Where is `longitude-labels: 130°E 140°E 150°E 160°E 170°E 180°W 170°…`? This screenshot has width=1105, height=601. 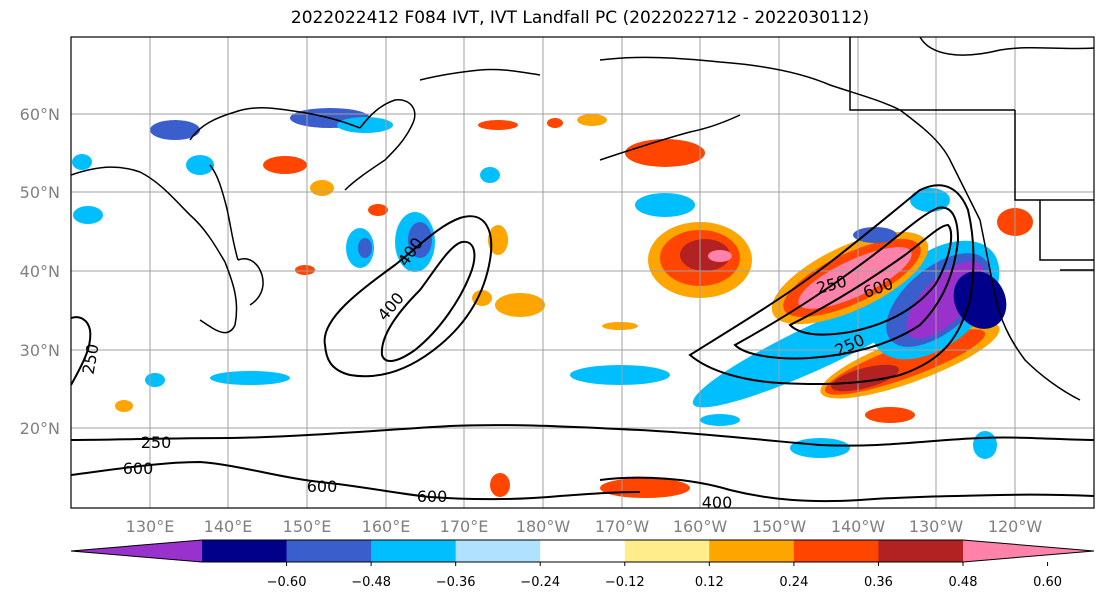
longitude-labels: 130°E 140°E 150°E 160°E 170°E 180°W 170°… is located at coordinates (584, 526).